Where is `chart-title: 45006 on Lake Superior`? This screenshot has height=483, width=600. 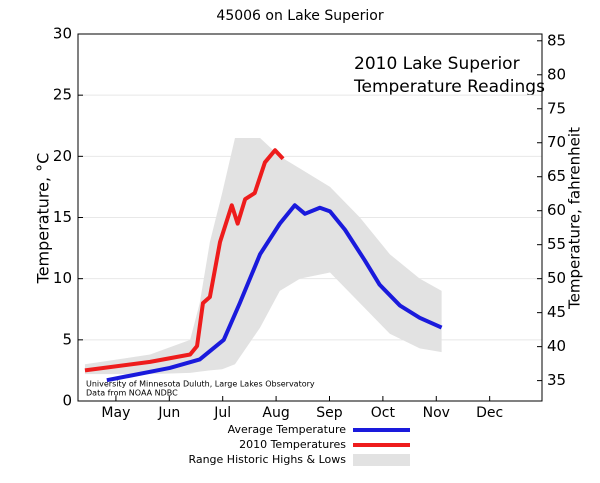
chart-title: 45006 on Lake Superior is located at coordinates (299, 16).